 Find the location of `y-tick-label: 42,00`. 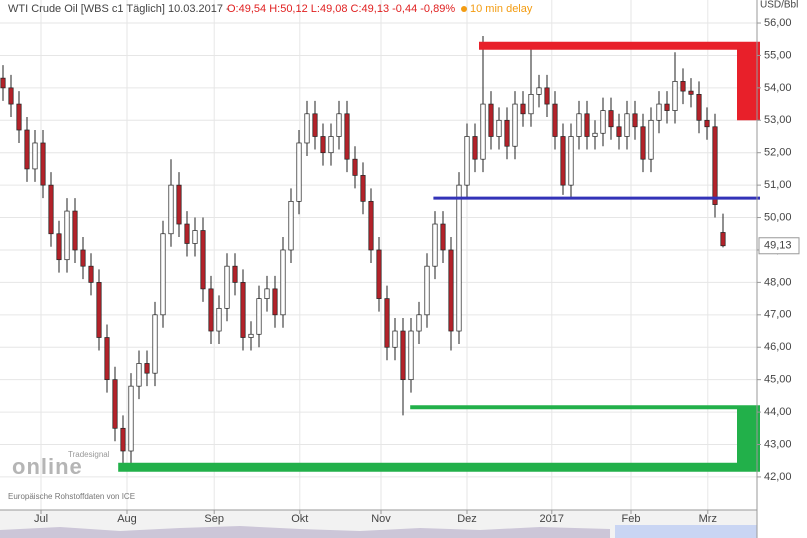

y-tick-label: 42,00 is located at coordinates (778, 477).